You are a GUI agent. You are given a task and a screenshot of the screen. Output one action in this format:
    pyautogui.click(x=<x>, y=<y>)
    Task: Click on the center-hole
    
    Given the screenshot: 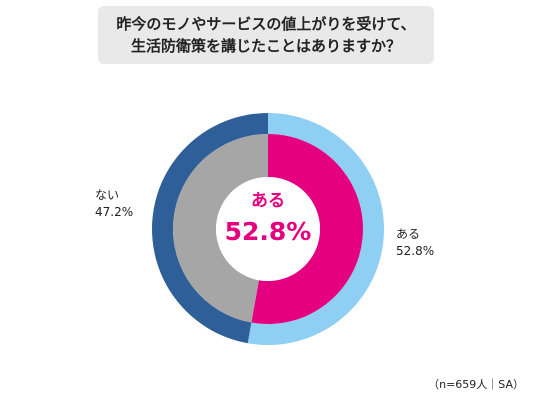 What is the action you would take?
    pyautogui.click(x=268, y=229)
    